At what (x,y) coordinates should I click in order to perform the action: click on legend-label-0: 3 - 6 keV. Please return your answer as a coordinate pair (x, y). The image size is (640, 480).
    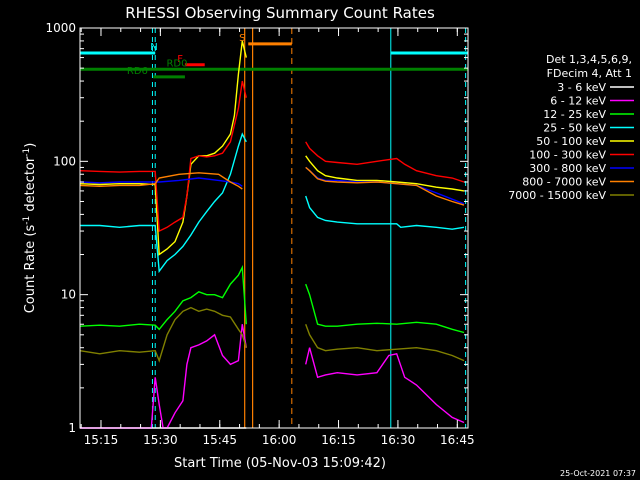
    Looking at the image, I should click on (581, 87).